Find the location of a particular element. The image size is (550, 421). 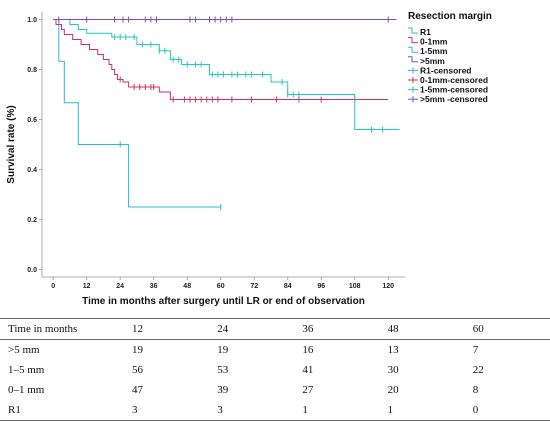

risk-table-cell: 16 is located at coordinates (308, 350).